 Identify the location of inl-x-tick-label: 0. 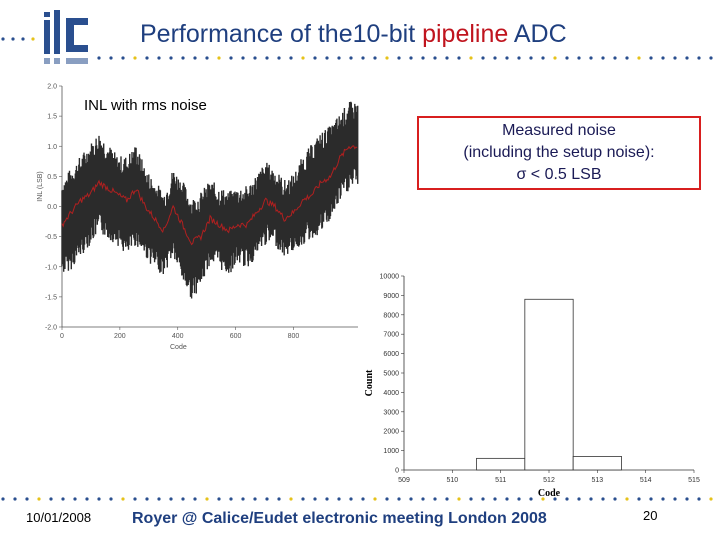
(62, 336).